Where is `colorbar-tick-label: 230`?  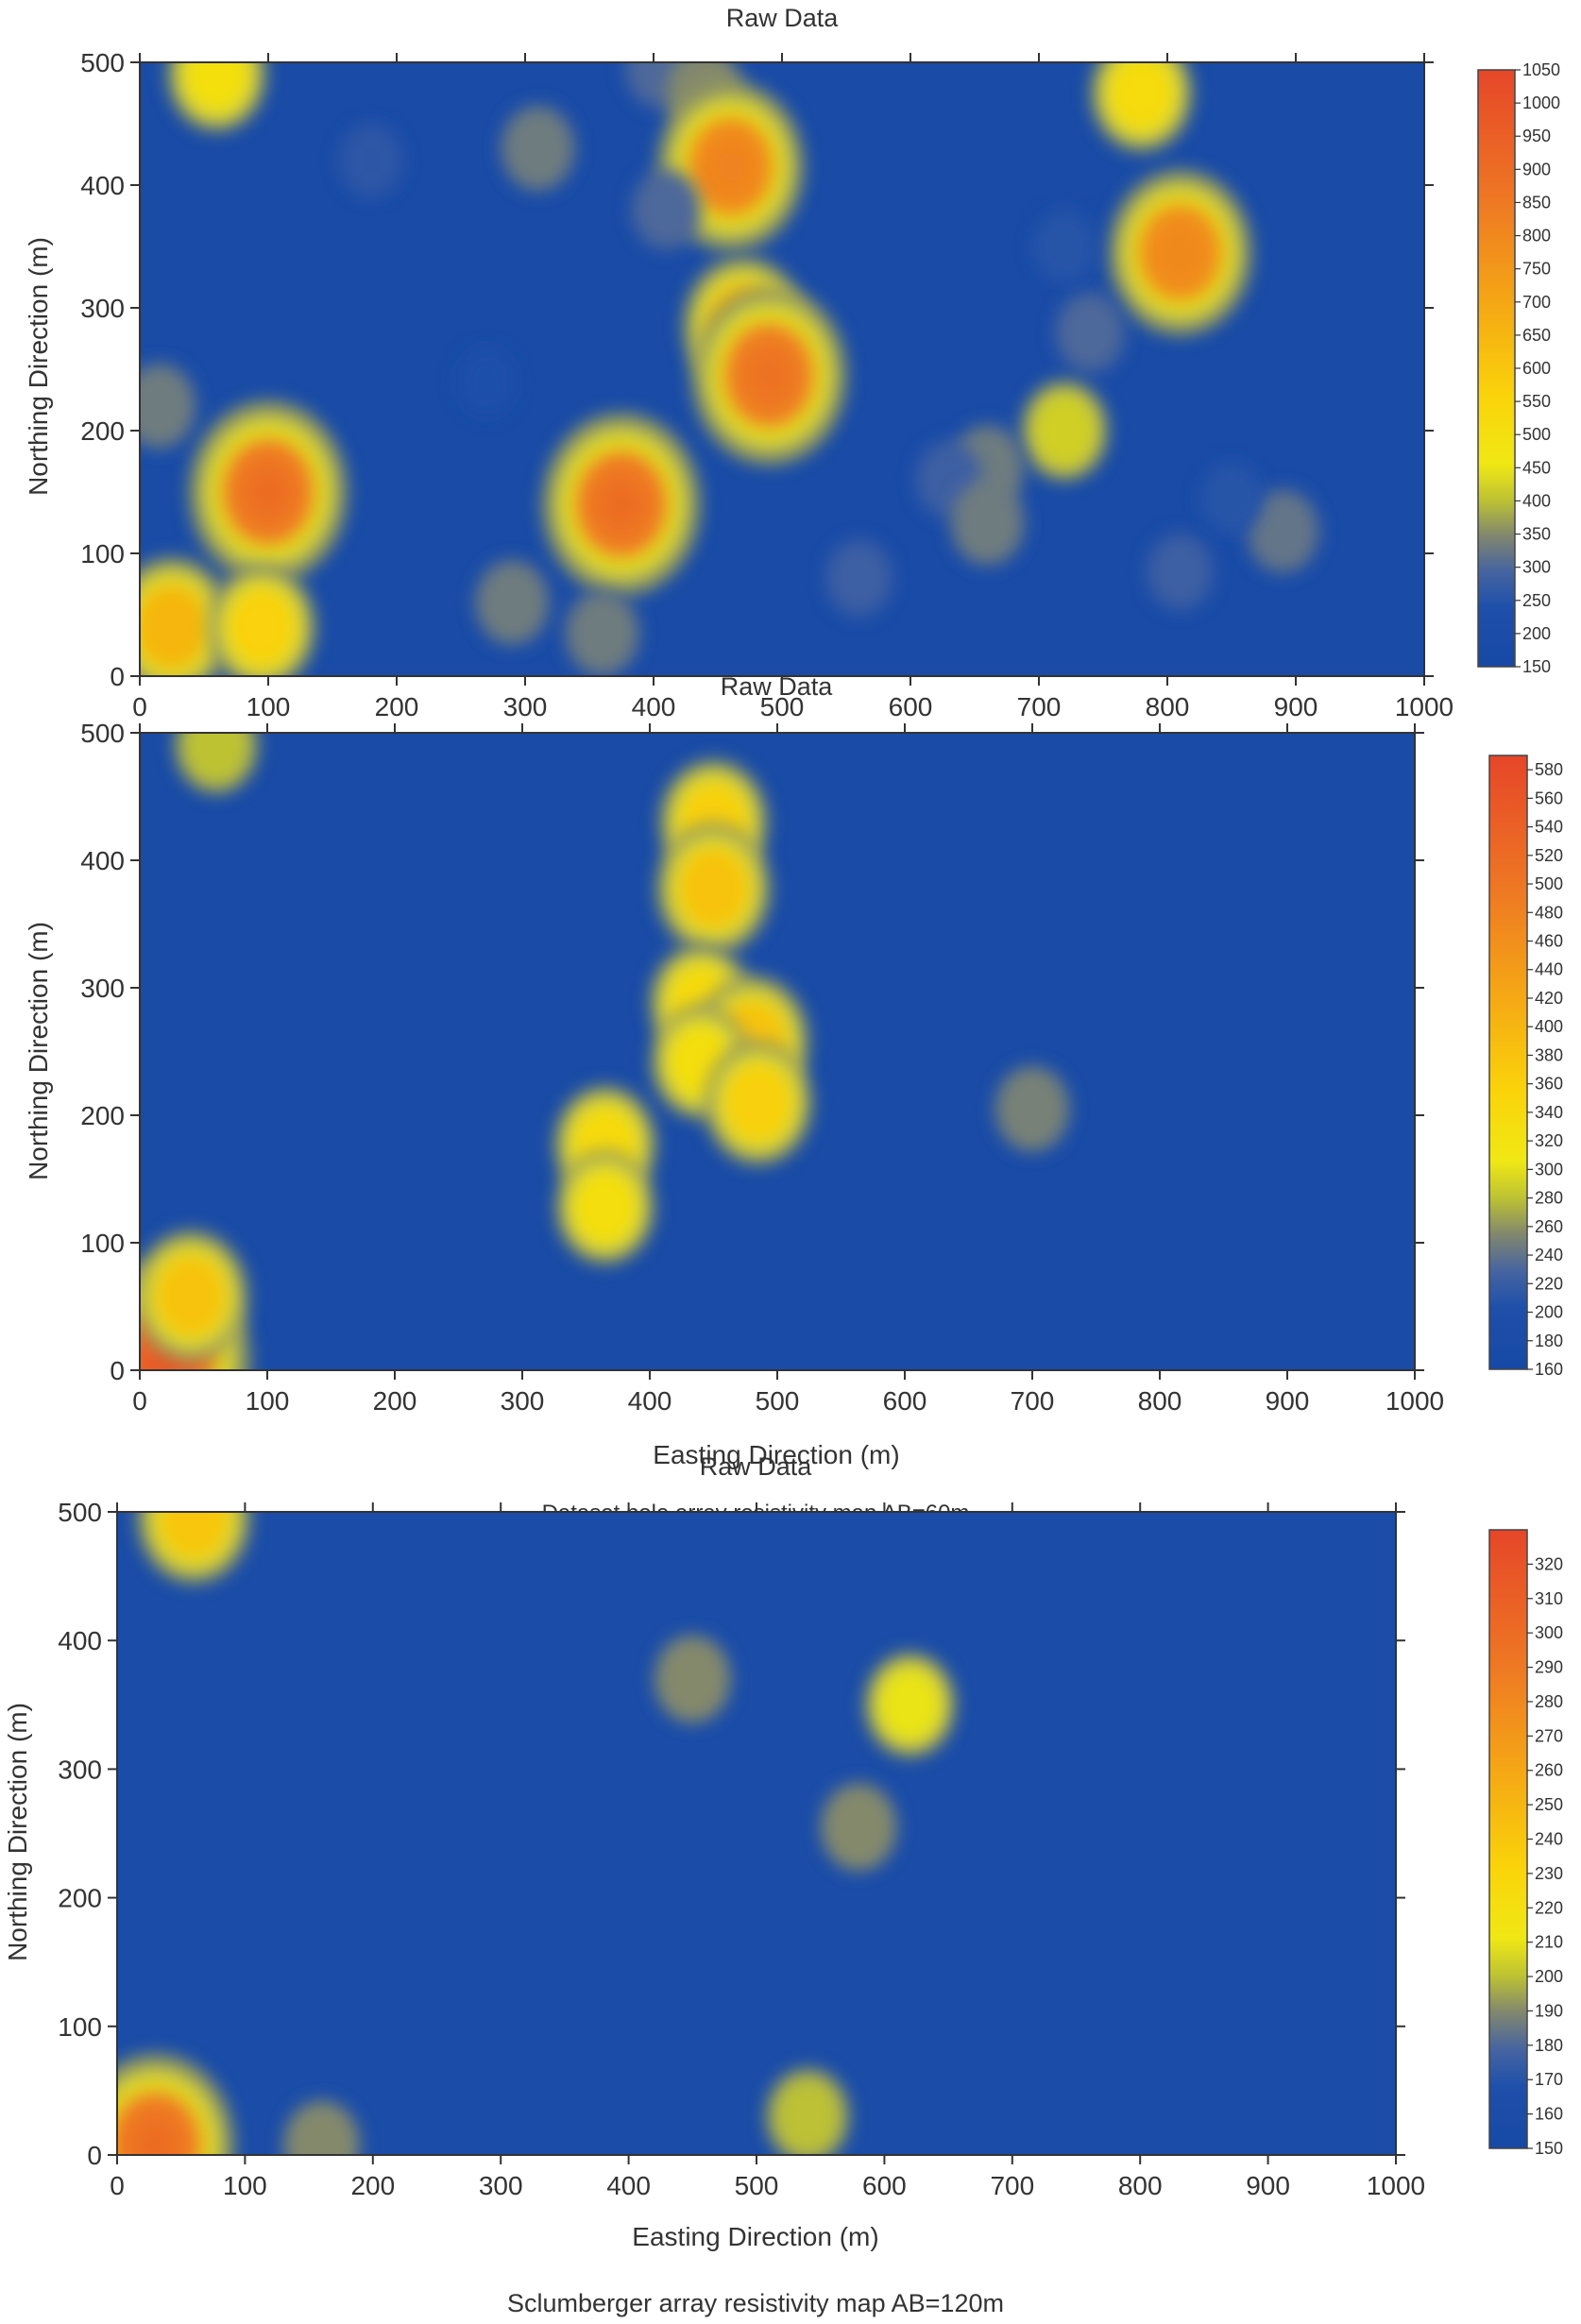
colorbar-tick-label: 230 is located at coordinates (1549, 1873).